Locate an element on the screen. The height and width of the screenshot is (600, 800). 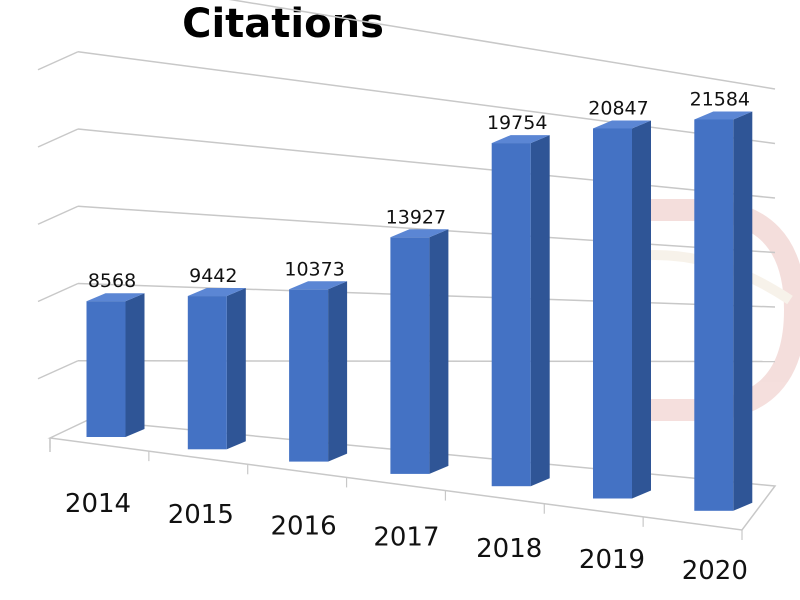
category-label-2016: 2016 is located at coordinates (304, 526).